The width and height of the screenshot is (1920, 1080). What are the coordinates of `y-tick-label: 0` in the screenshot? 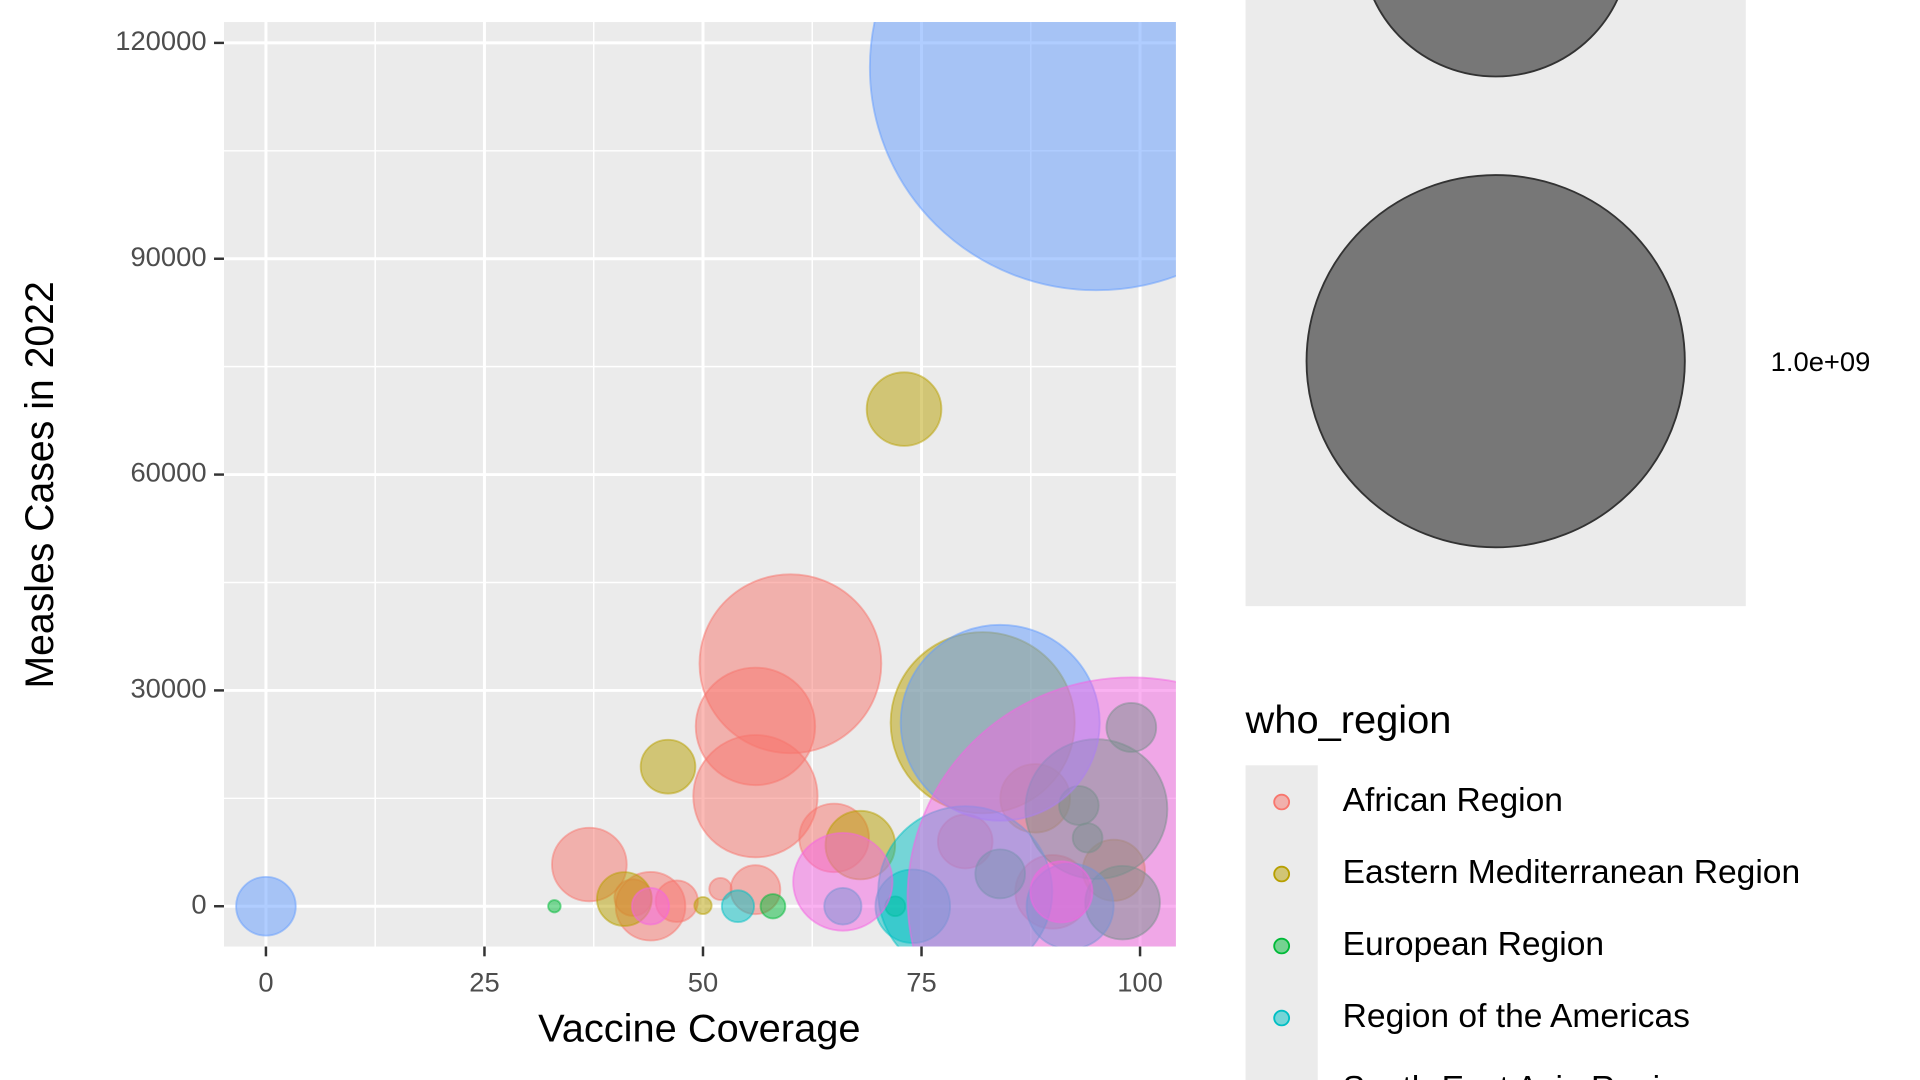 It's located at (198, 904).